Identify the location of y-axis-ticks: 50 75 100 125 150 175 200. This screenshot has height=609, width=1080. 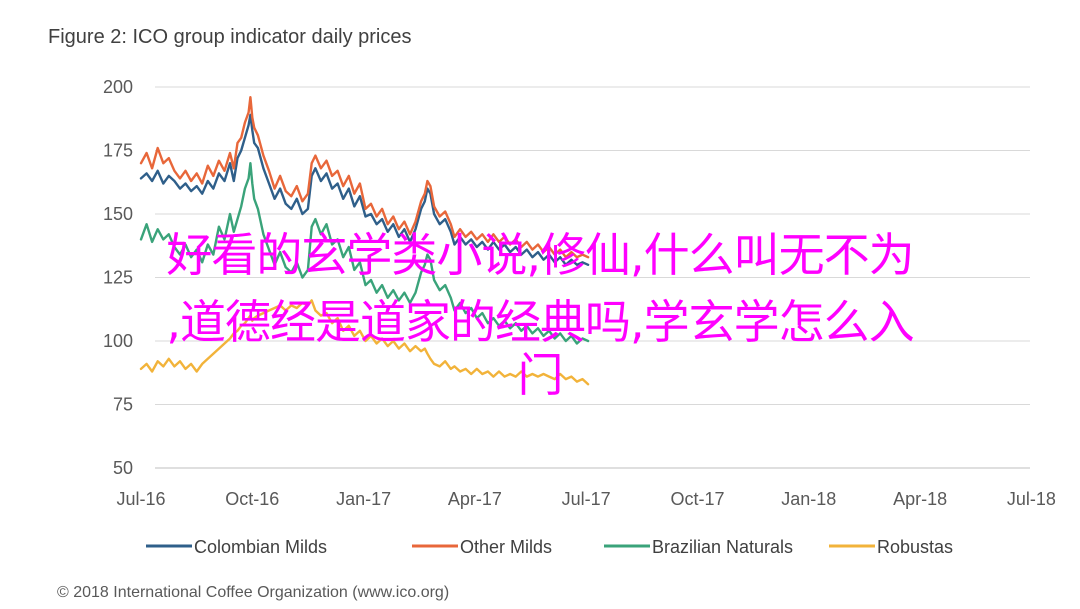
(118, 277).